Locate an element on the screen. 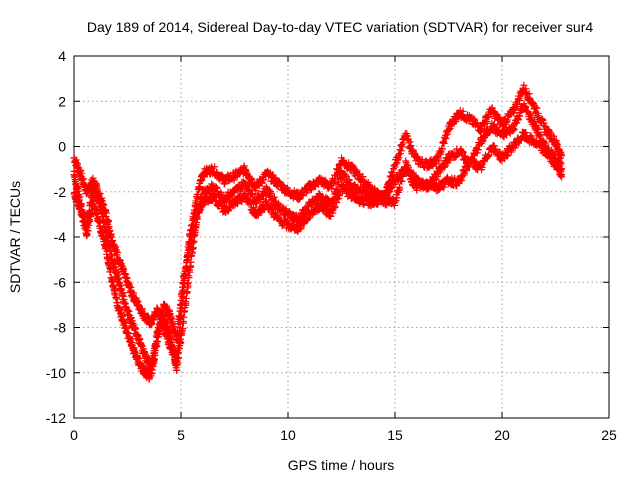  y-tick-label: -8 is located at coordinates (60, 328).